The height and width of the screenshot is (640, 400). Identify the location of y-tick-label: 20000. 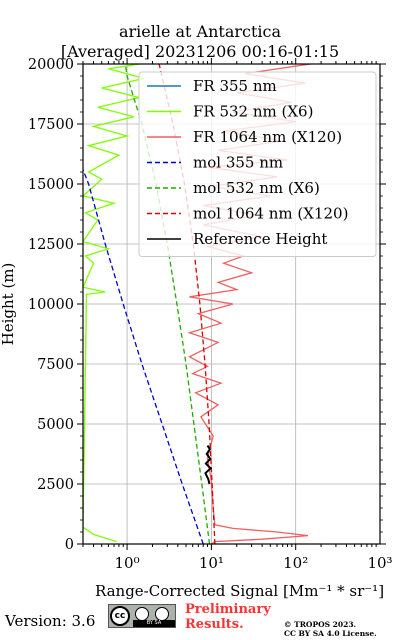
(51, 65).